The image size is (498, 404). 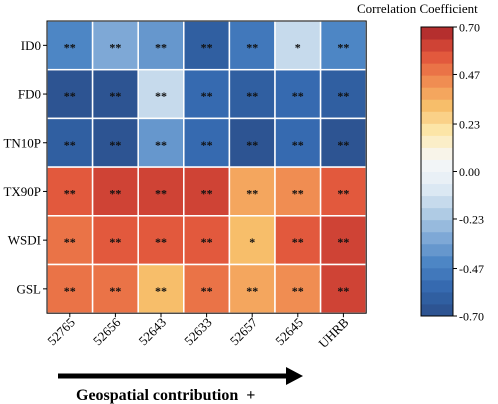 What do you see at coordinates (31, 45) in the screenshot?
I see `row-label: ID0` at bounding box center [31, 45].